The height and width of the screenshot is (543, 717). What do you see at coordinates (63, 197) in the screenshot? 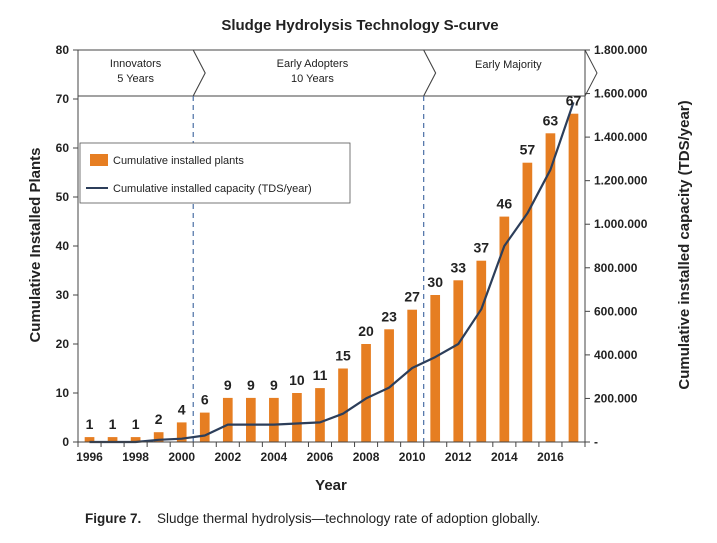
I see `left-tick-label: 50` at bounding box center [63, 197].